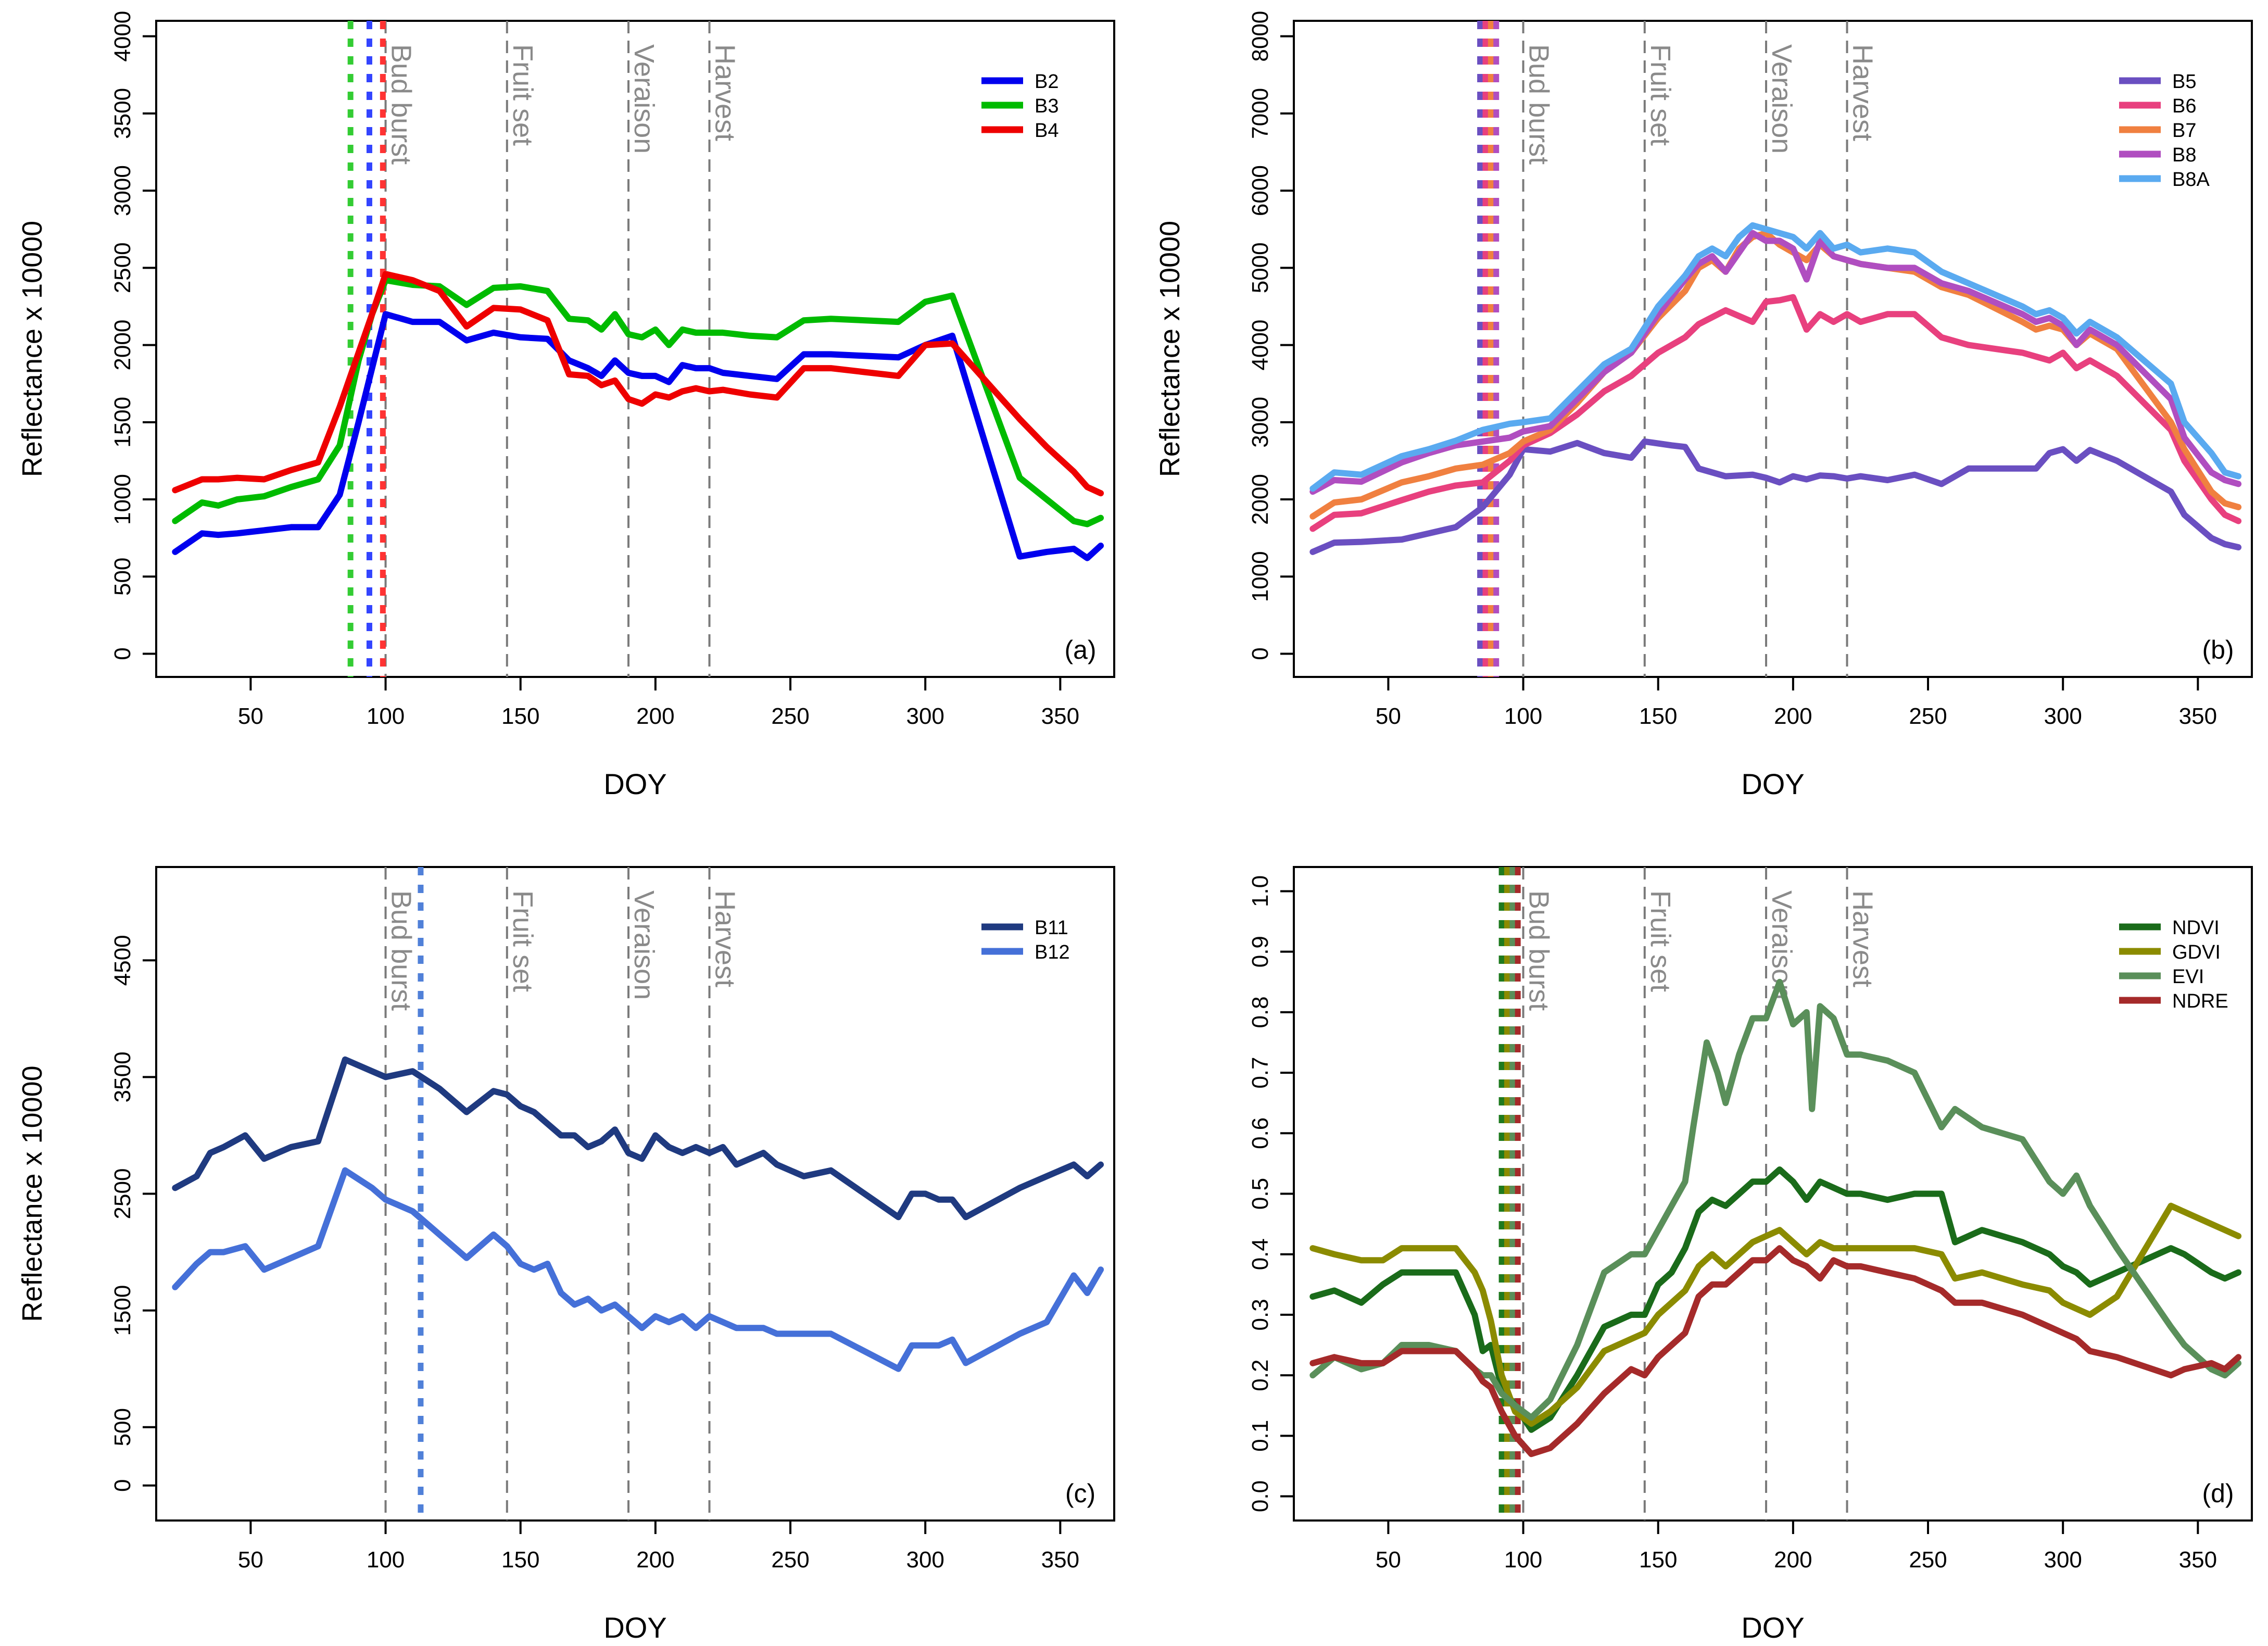  I want to click on y-tick-label: 0.7, so click(1261, 1073).